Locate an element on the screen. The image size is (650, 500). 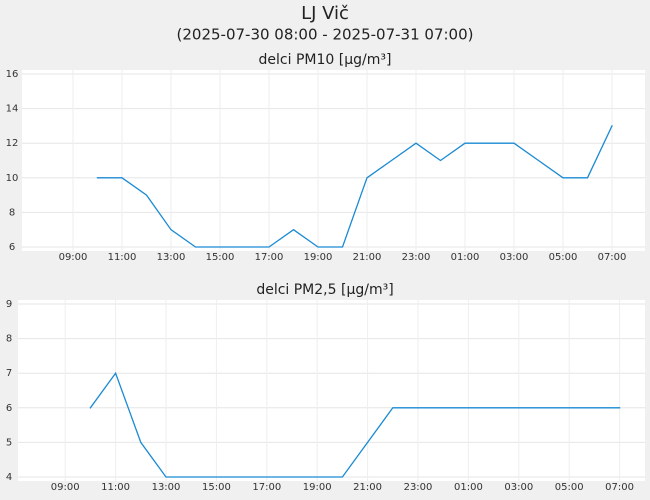
y-tick-label: 5 is located at coordinates (9, 442).